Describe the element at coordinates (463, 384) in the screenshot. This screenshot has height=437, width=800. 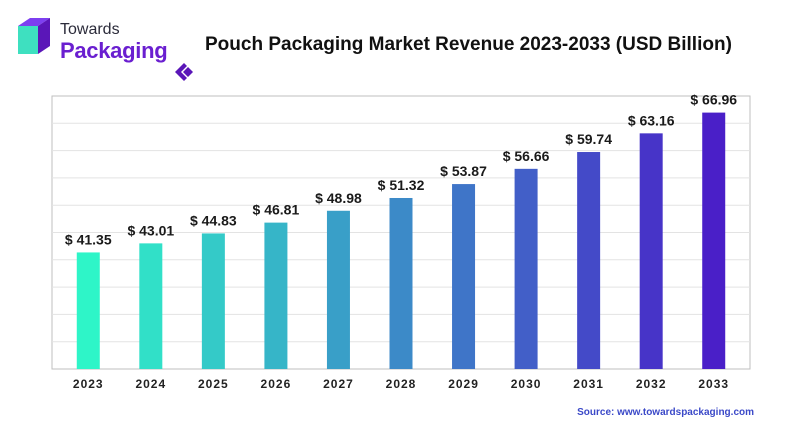
I see `x-tick-label: 2029` at that location.